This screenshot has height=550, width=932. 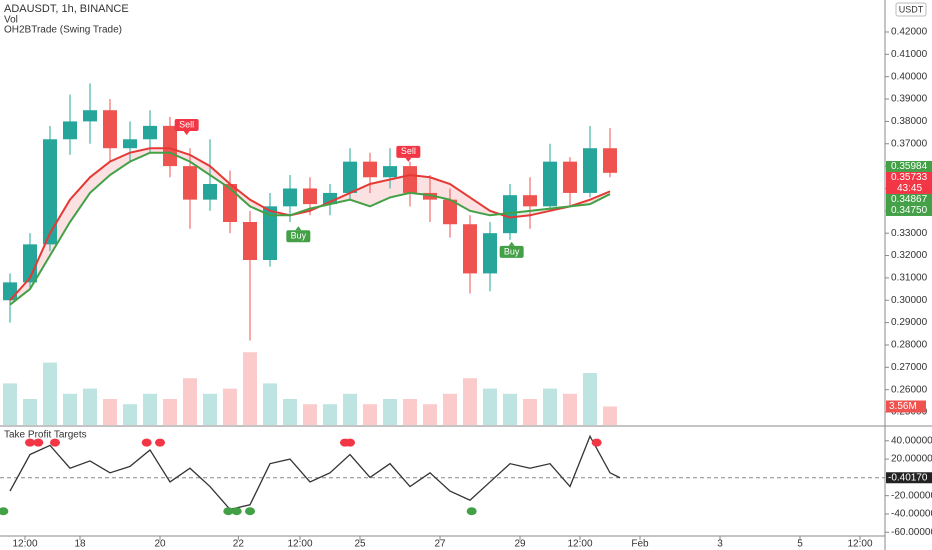 I want to click on x-tick-label: 5, so click(x=800, y=544).